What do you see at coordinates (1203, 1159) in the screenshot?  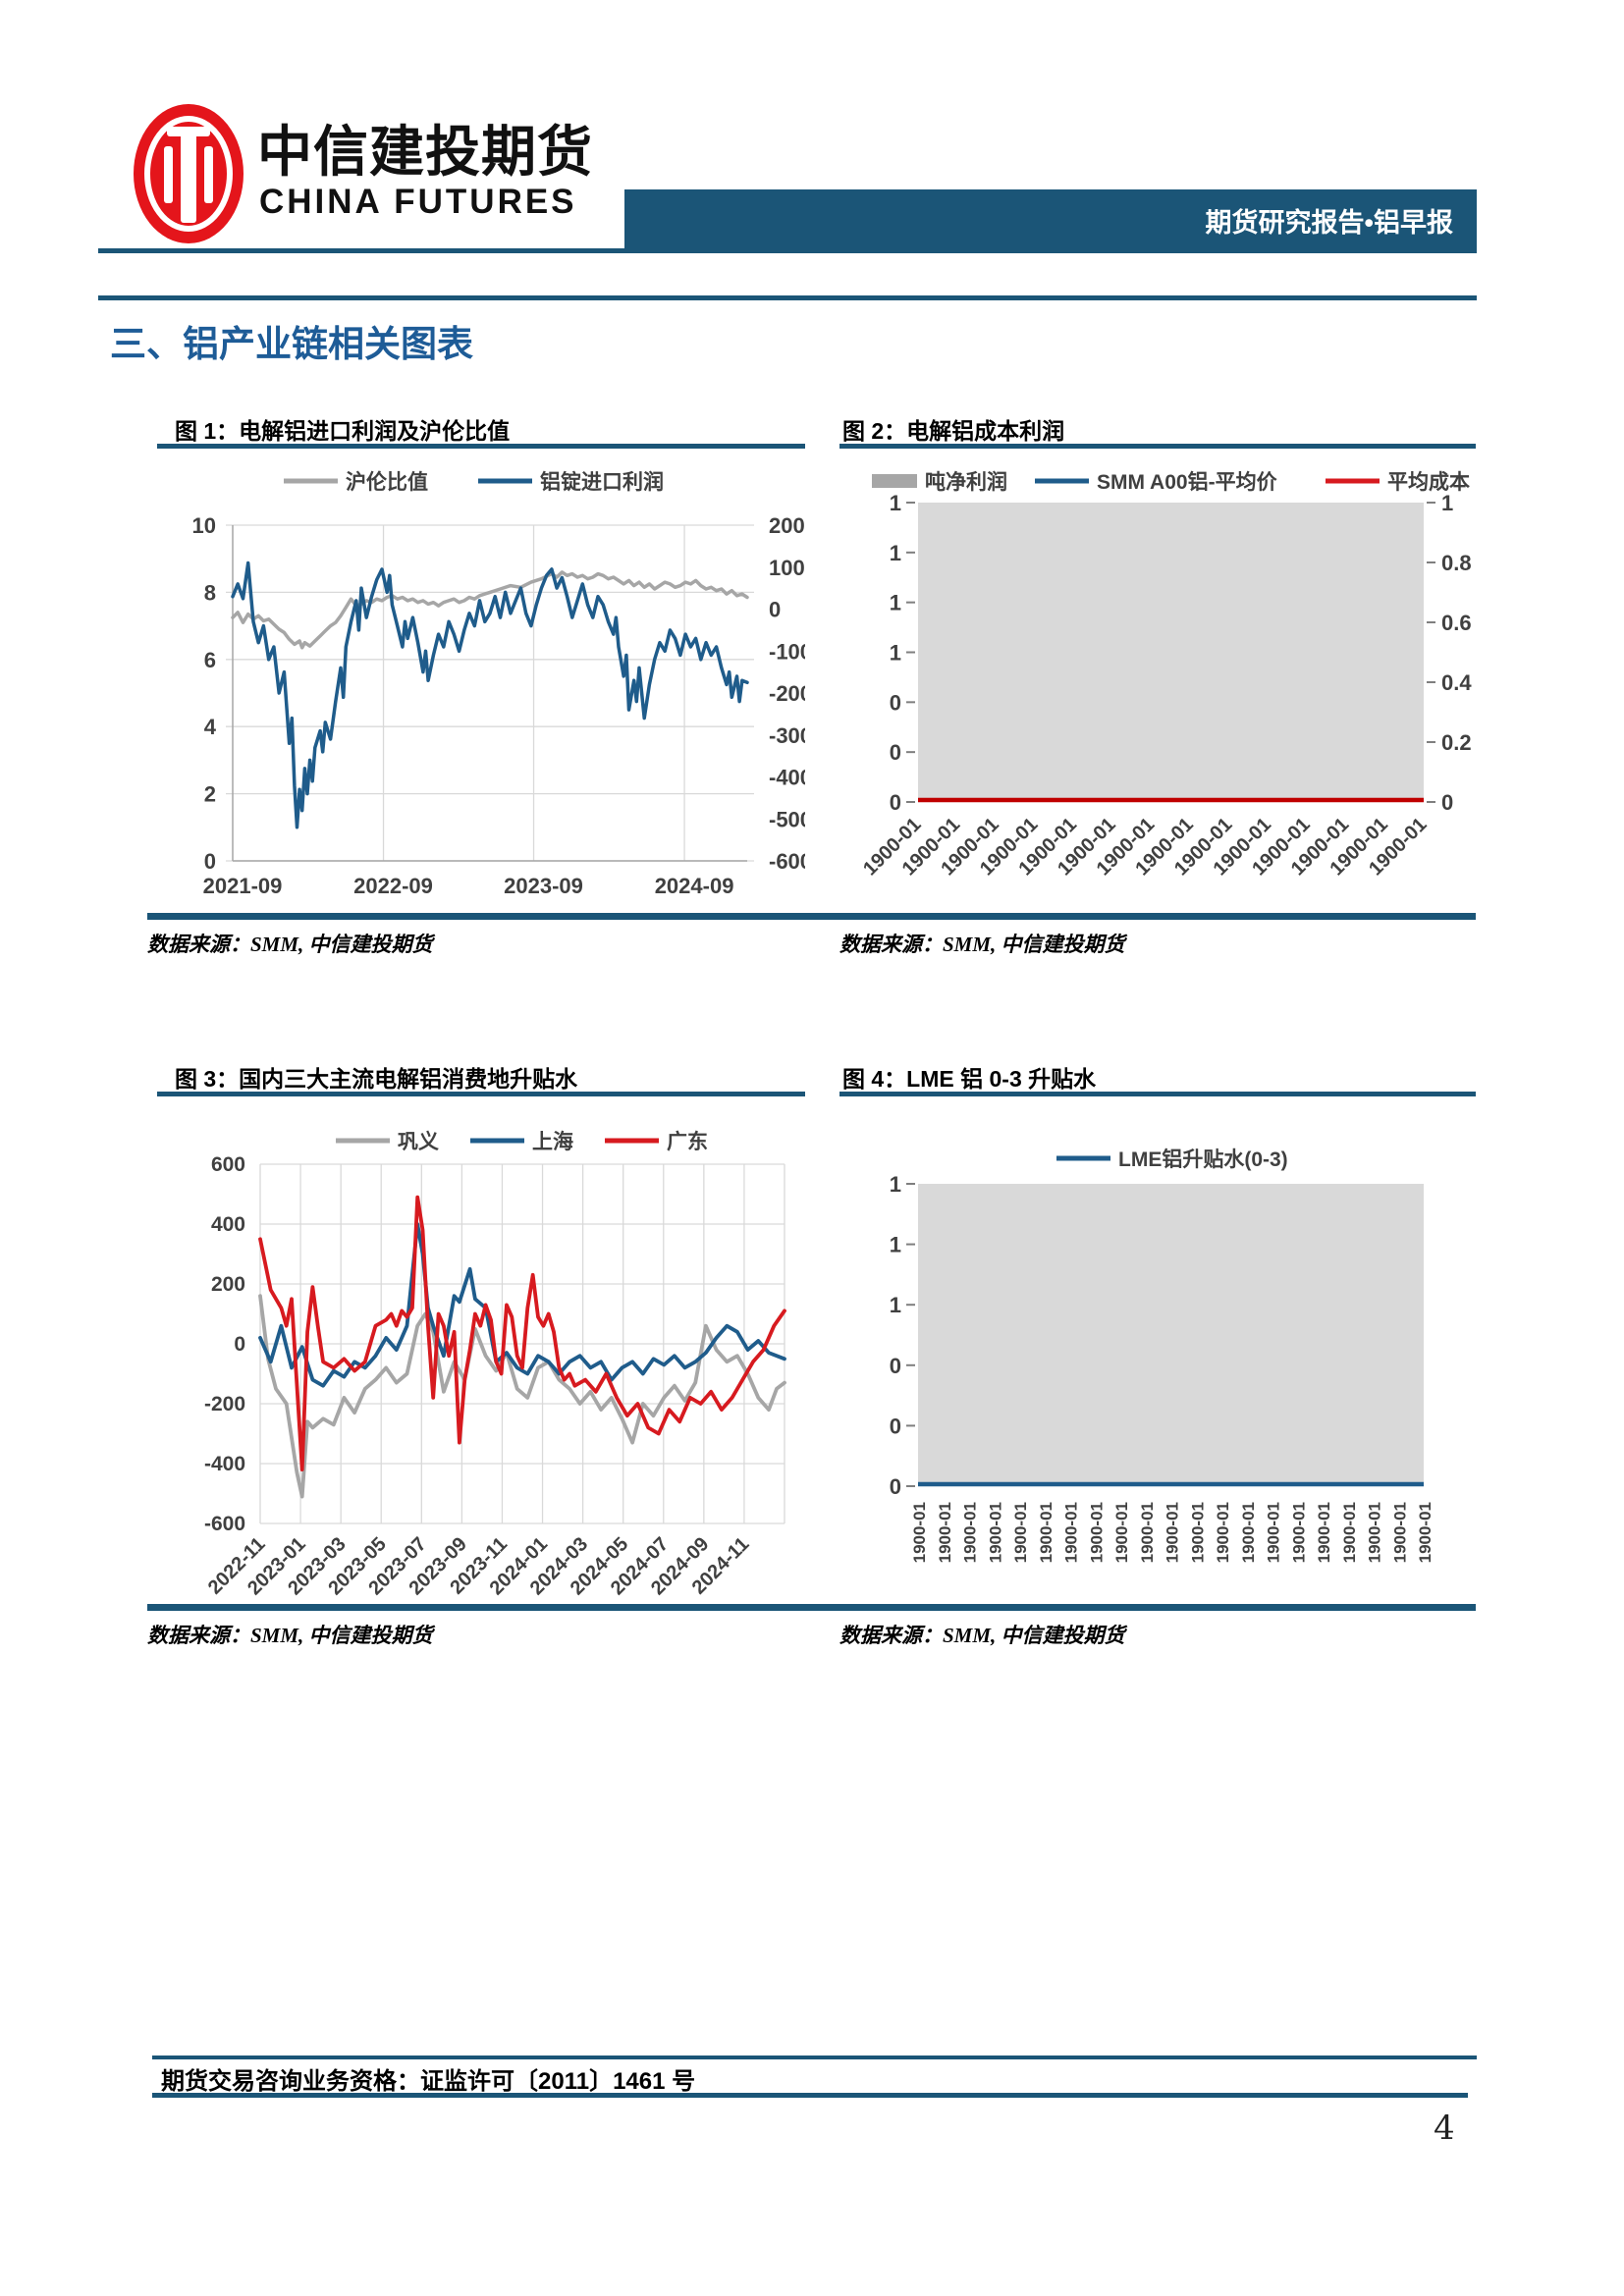 I see `legend-label: LME铝升贴水(0-3)` at bounding box center [1203, 1159].